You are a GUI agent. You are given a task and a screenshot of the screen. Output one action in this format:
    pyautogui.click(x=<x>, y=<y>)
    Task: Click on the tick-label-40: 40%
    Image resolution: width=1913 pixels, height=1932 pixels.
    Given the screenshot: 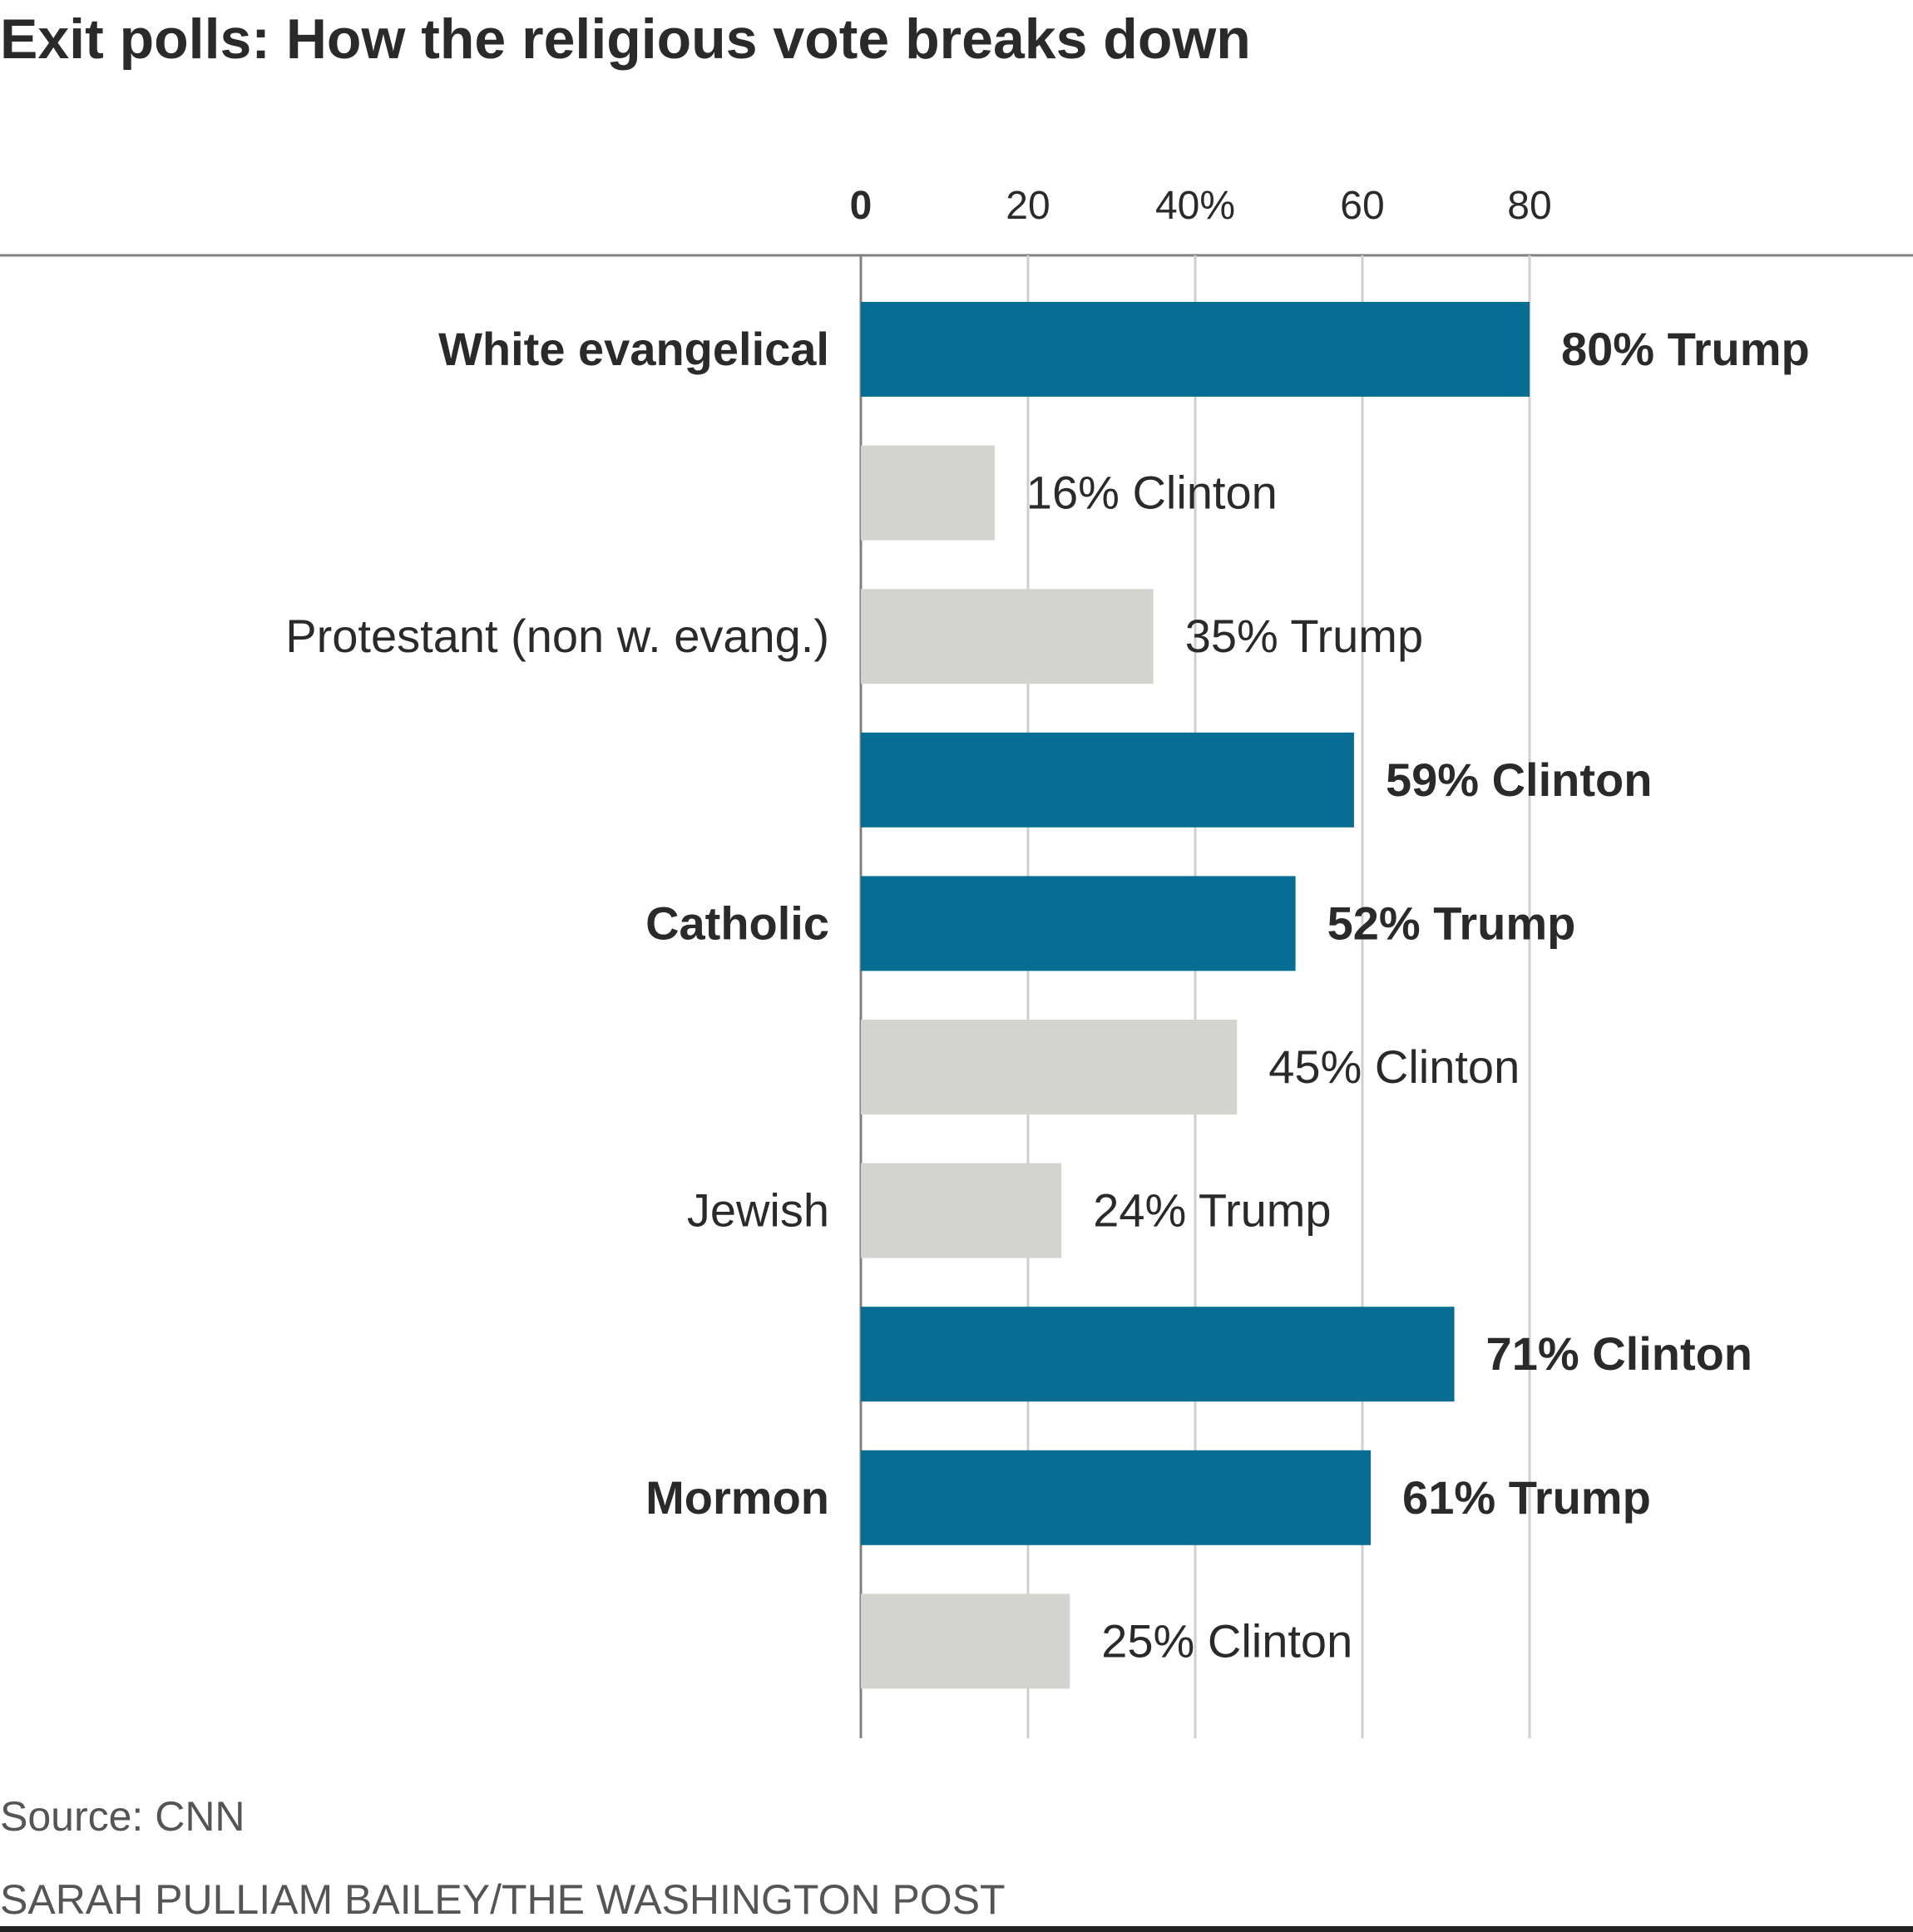 What is the action you would take?
    pyautogui.click(x=1195, y=206)
    